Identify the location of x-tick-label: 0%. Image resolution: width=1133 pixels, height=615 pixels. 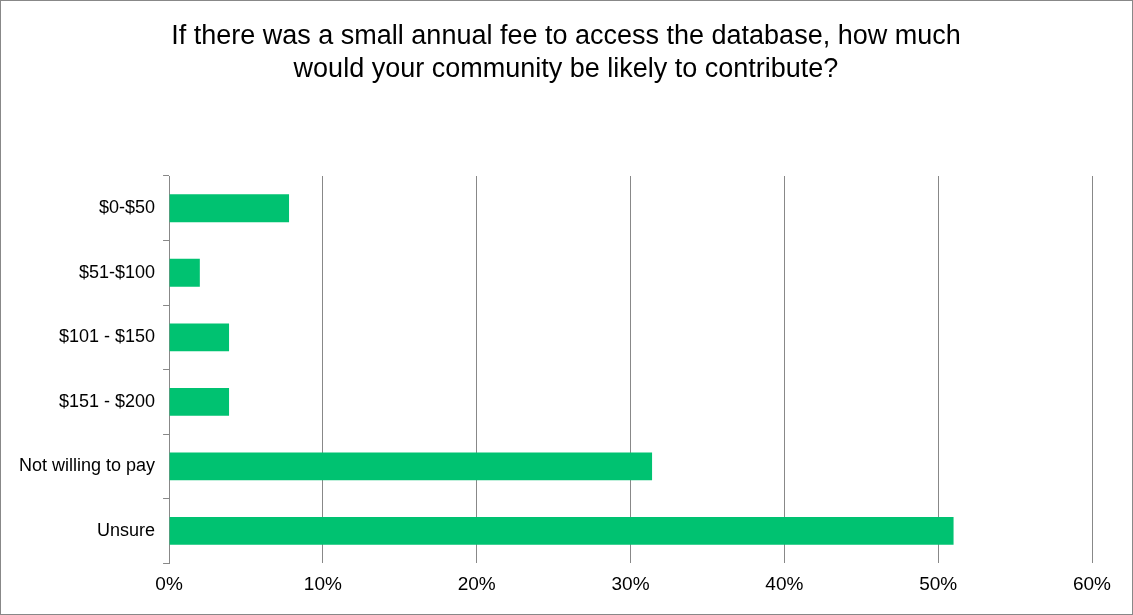
(169, 583).